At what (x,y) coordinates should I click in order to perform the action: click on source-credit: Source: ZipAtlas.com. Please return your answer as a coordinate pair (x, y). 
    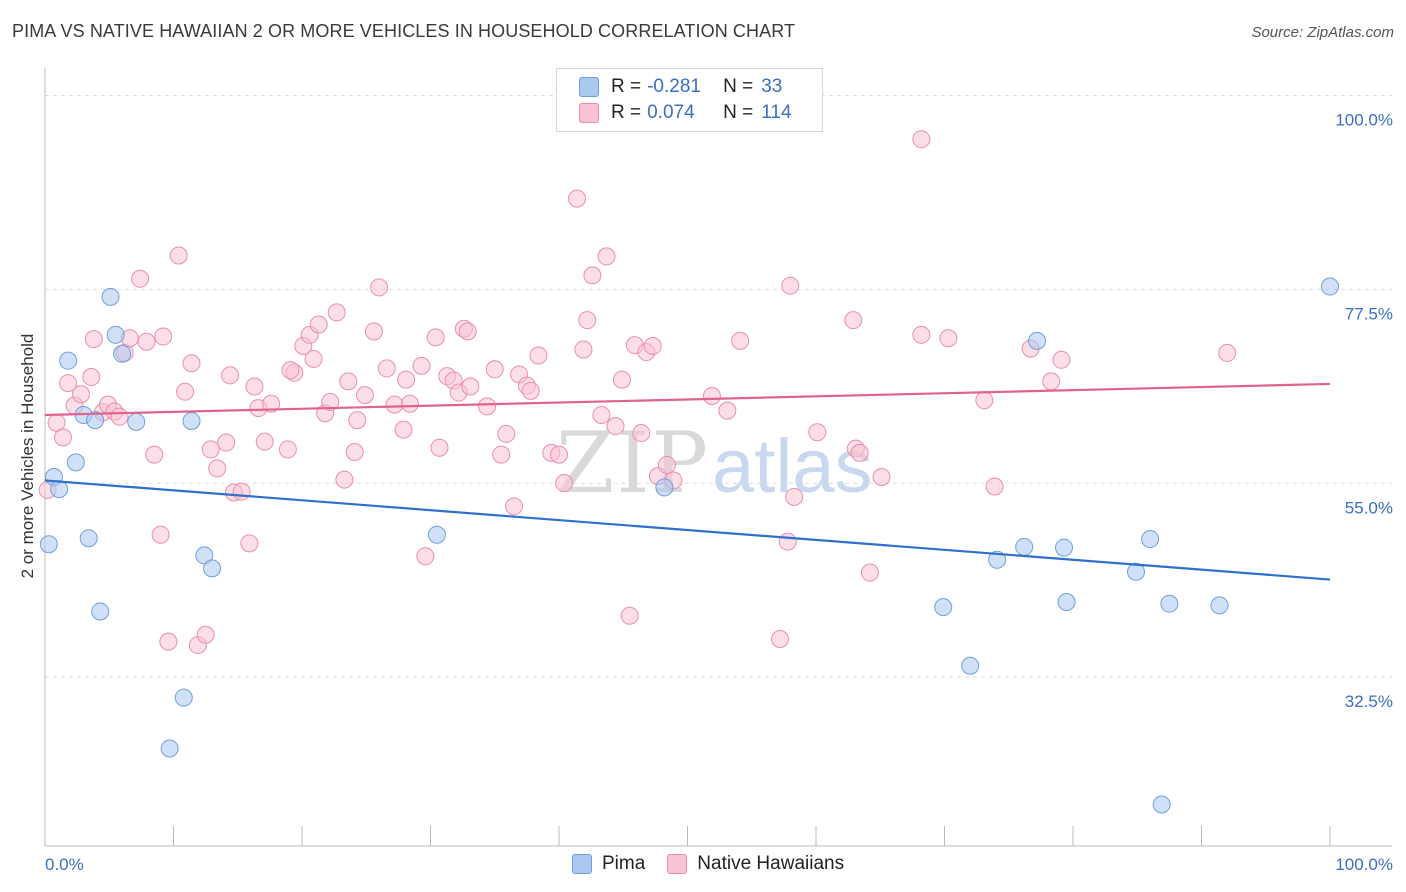
    Looking at the image, I should click on (1322, 32).